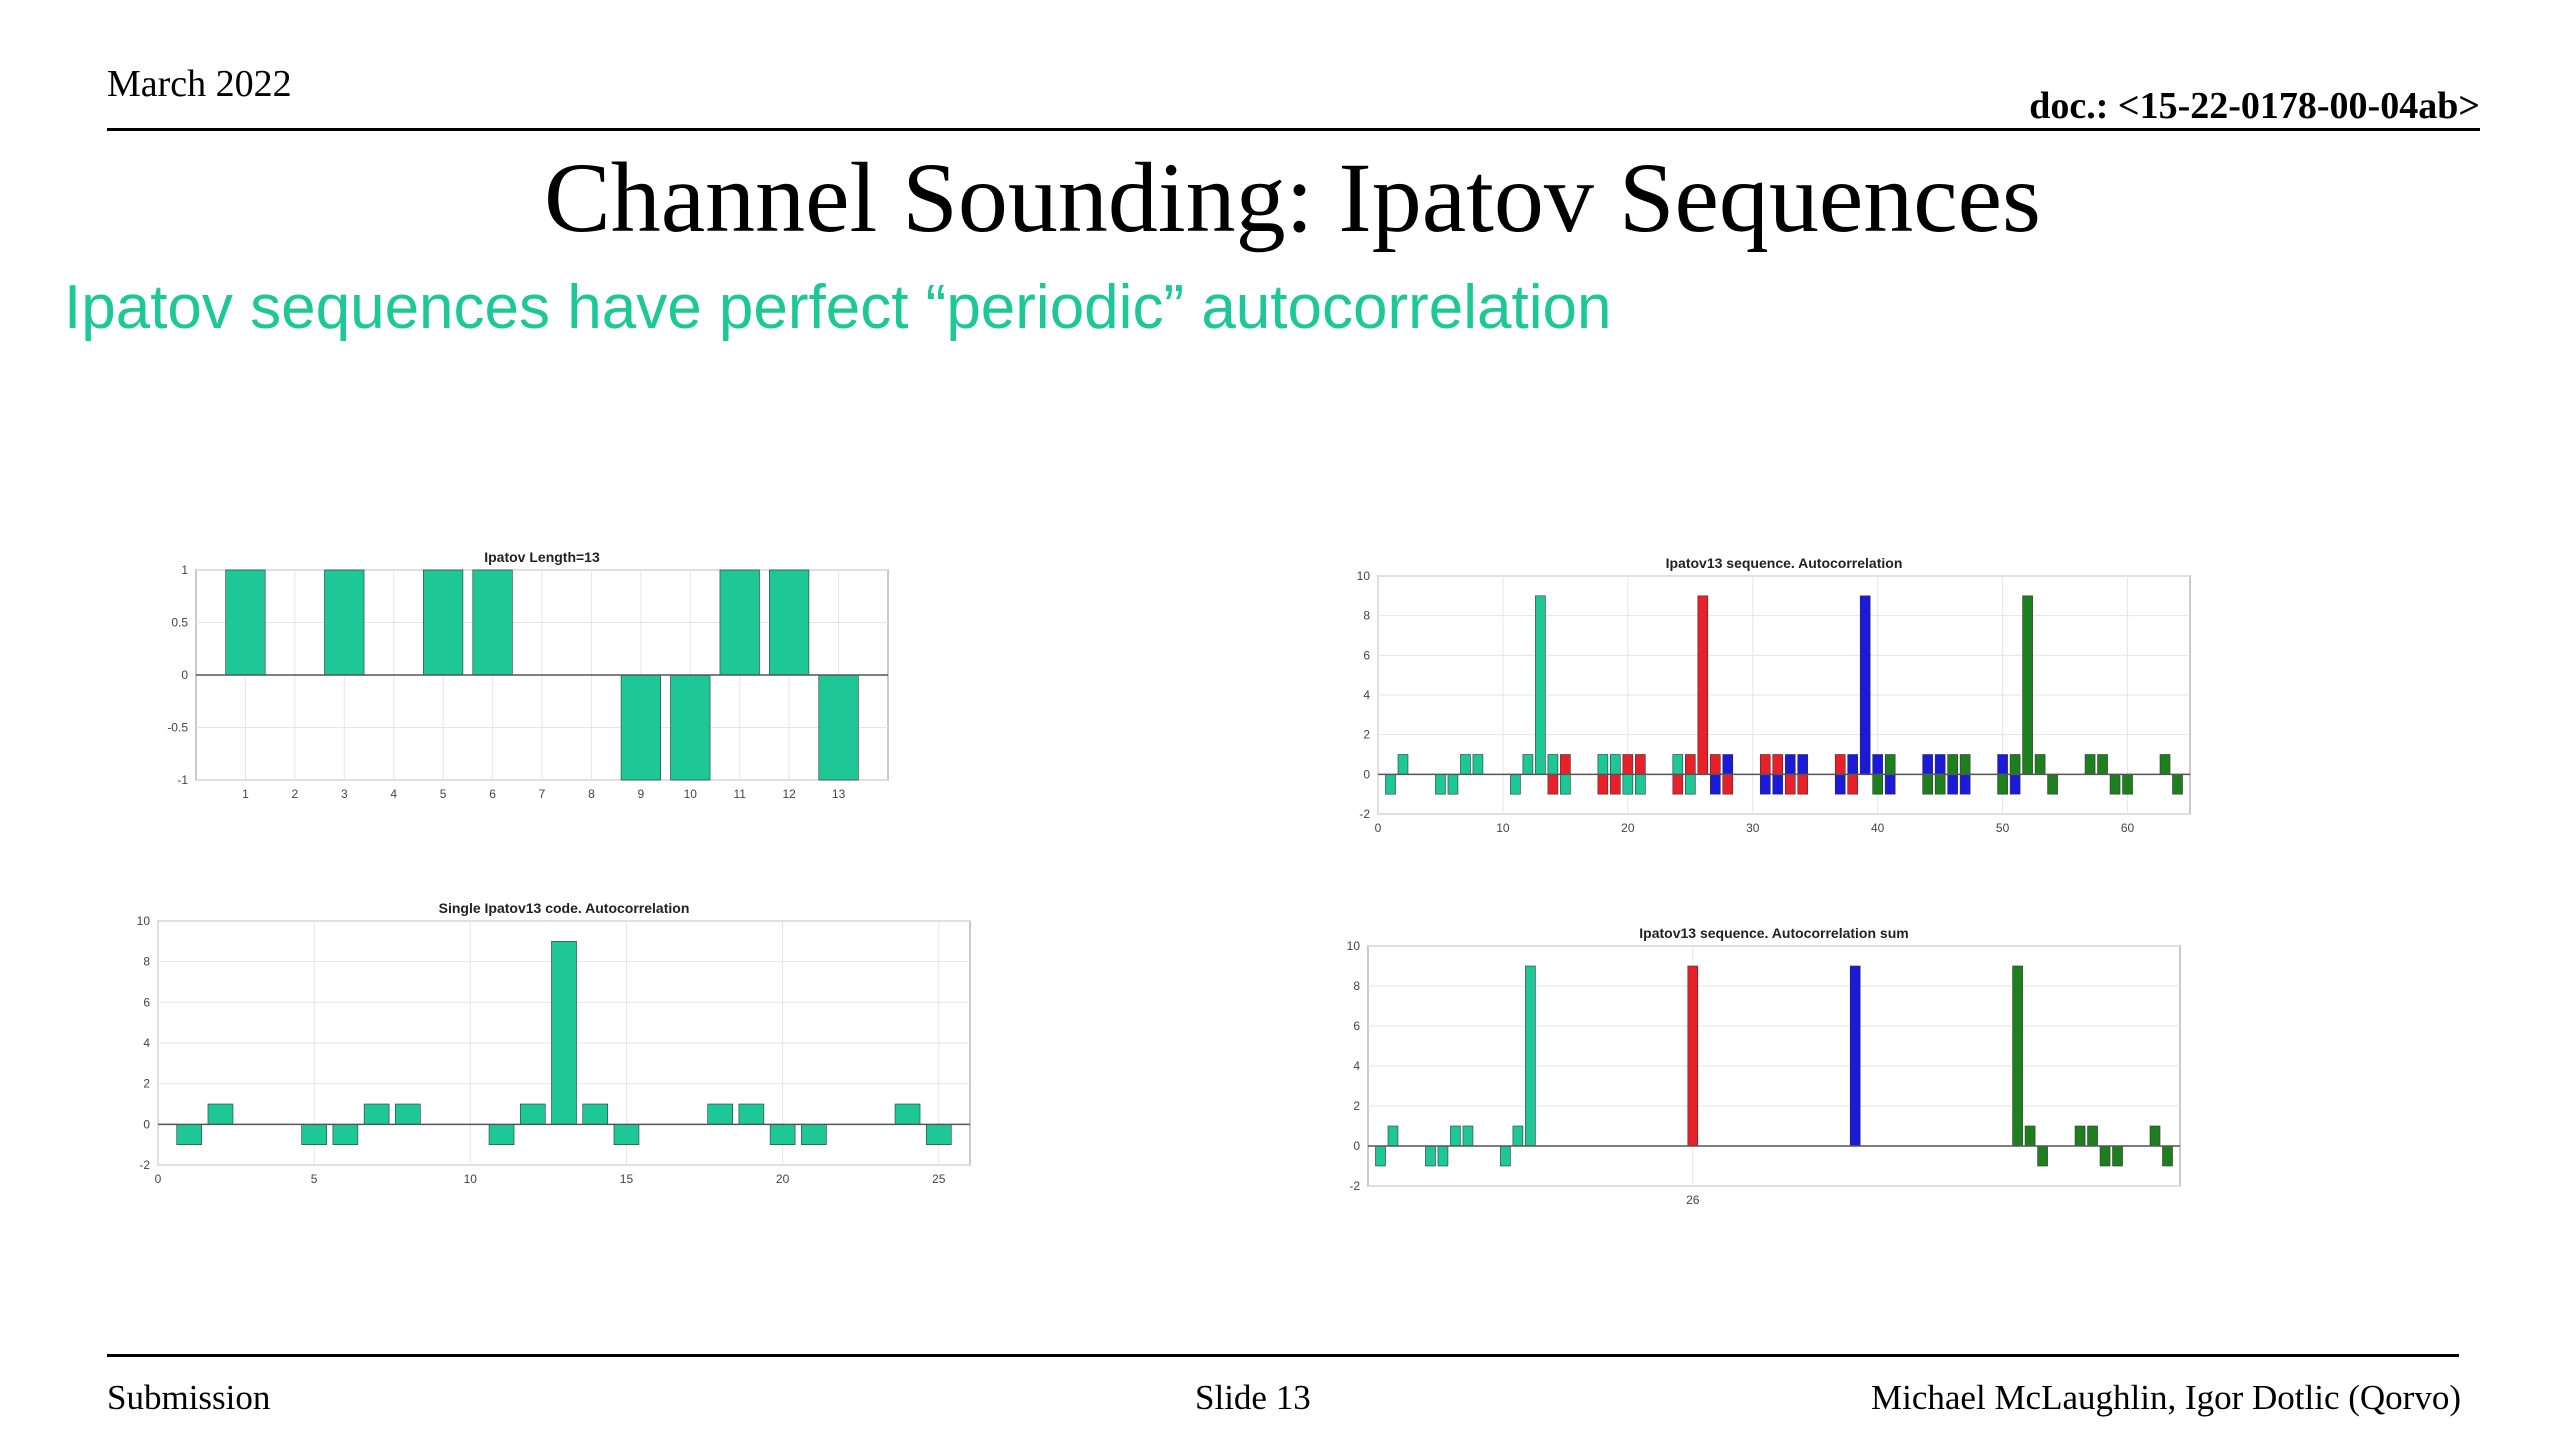 The image size is (2560, 1440). Describe the element at coordinates (783, 1179) in the screenshot. I see `x-tick-label: 20` at that location.